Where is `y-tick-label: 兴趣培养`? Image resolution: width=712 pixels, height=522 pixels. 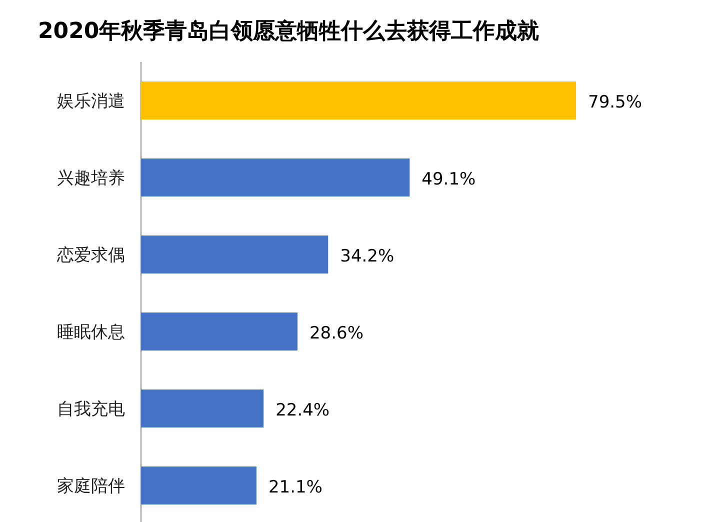 y-tick-label: 兴趣培养 is located at coordinates (91, 178).